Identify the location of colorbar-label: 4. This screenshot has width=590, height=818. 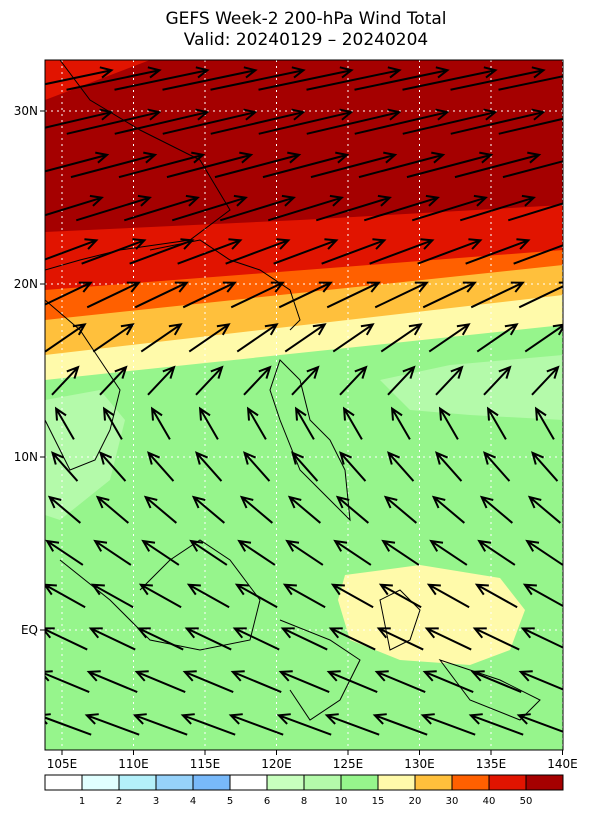
(193, 801).